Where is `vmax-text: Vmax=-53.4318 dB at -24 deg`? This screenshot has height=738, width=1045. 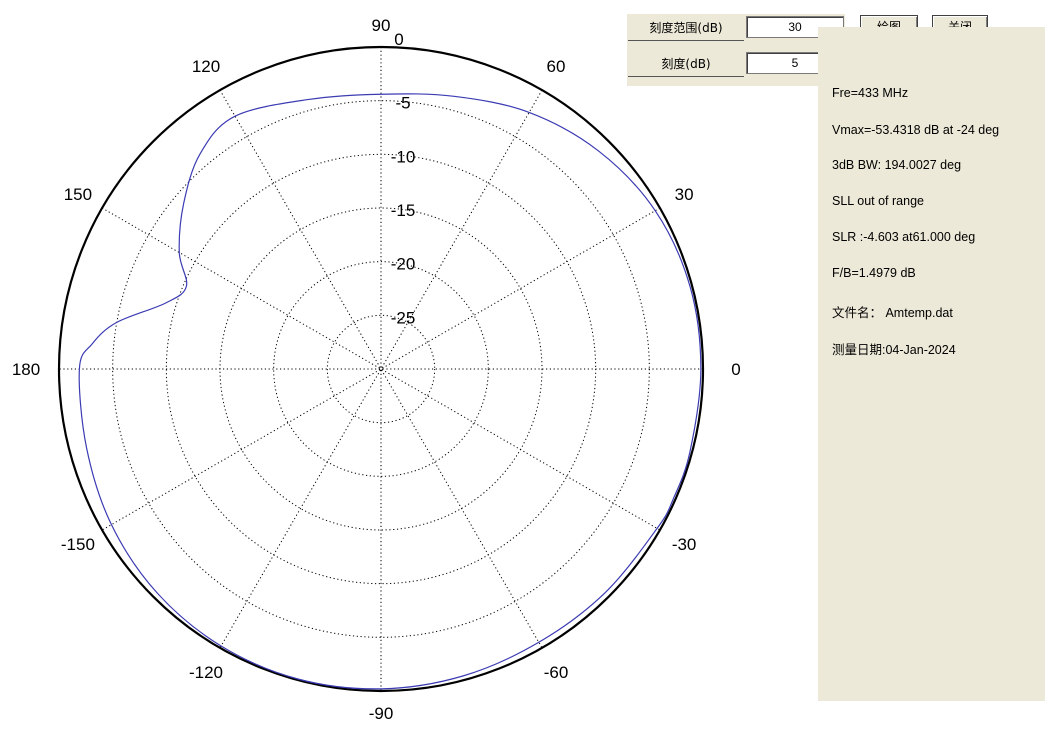
vmax-text: Vmax=-53.4318 dB at -24 deg is located at coordinates (916, 130).